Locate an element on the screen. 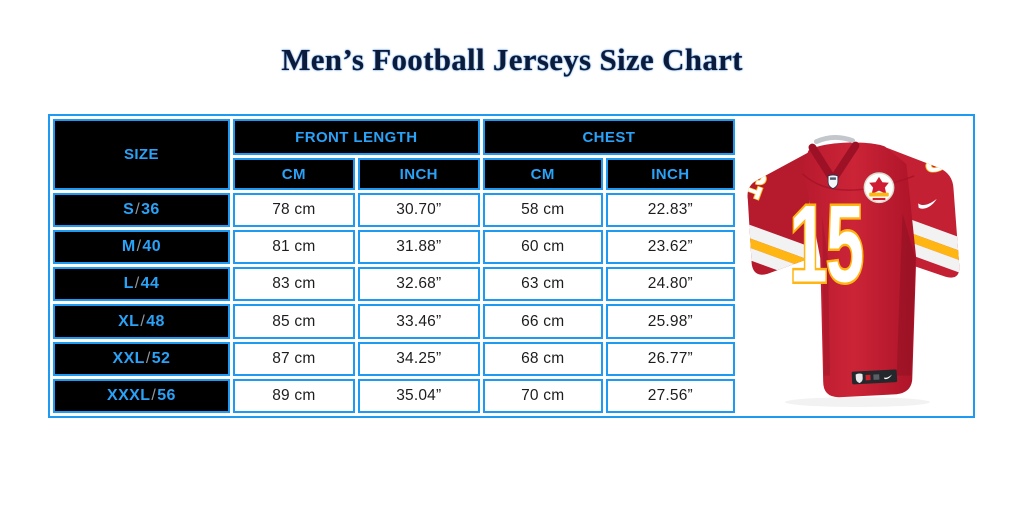  front-length-cm-value: 87 cm is located at coordinates (293, 358).